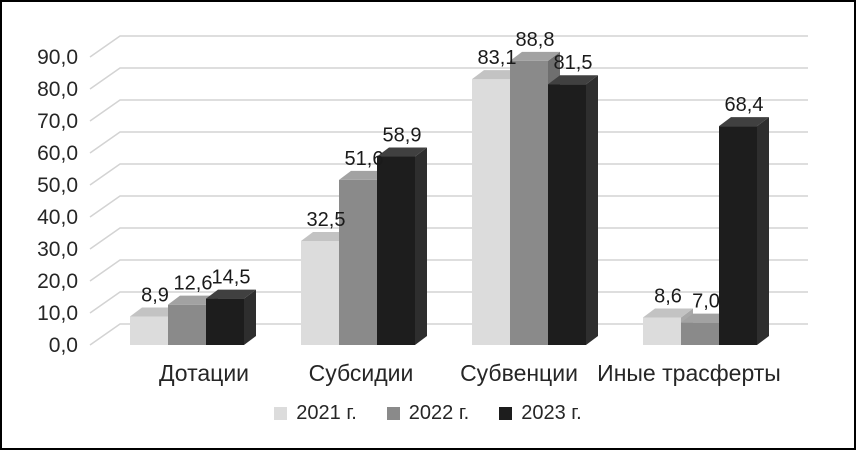 Image resolution: width=856 pixels, height=450 pixels. What do you see at coordinates (402, 136) in the screenshot?
I see `value-label: 58,9` at bounding box center [402, 136].